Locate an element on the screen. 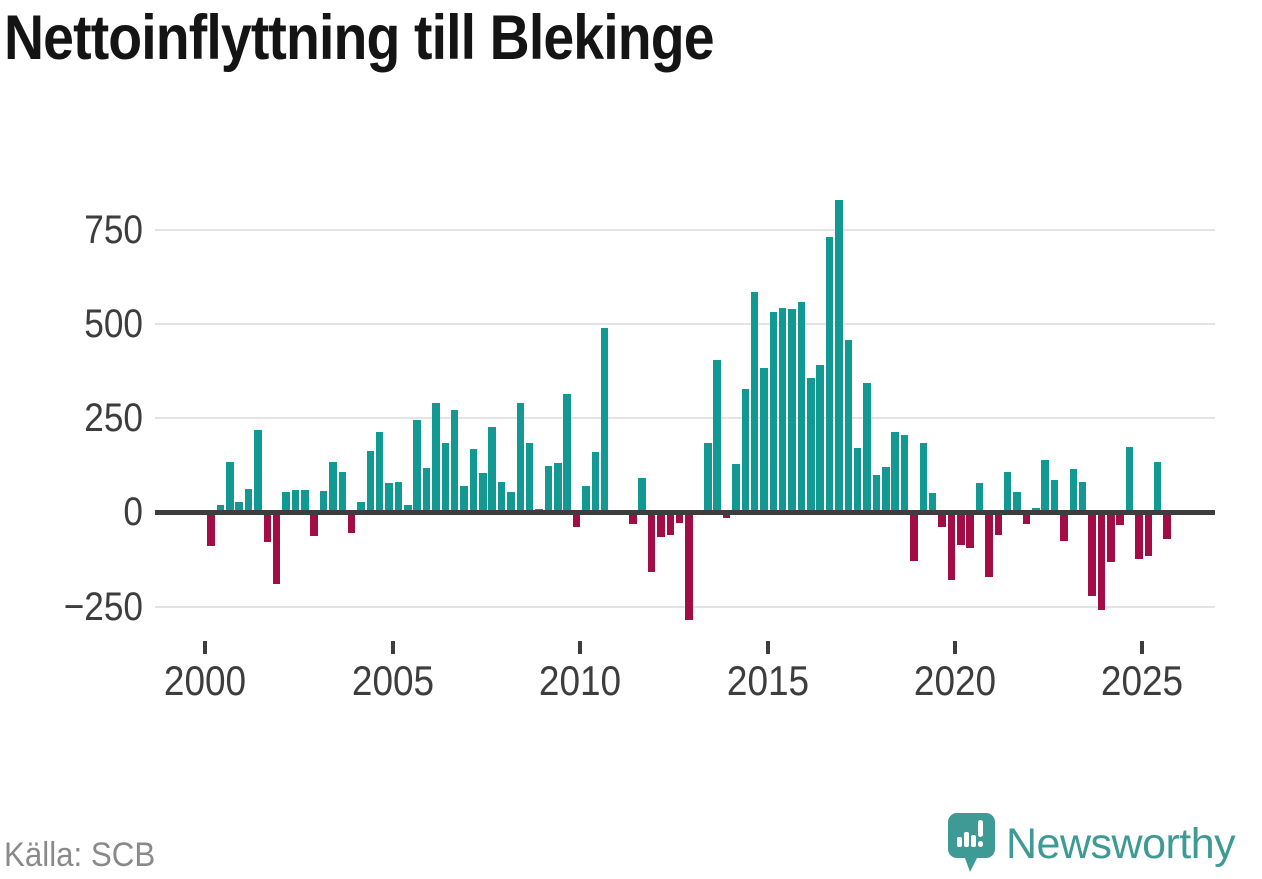  bar-2024-q4 is located at coordinates (1139, 536).